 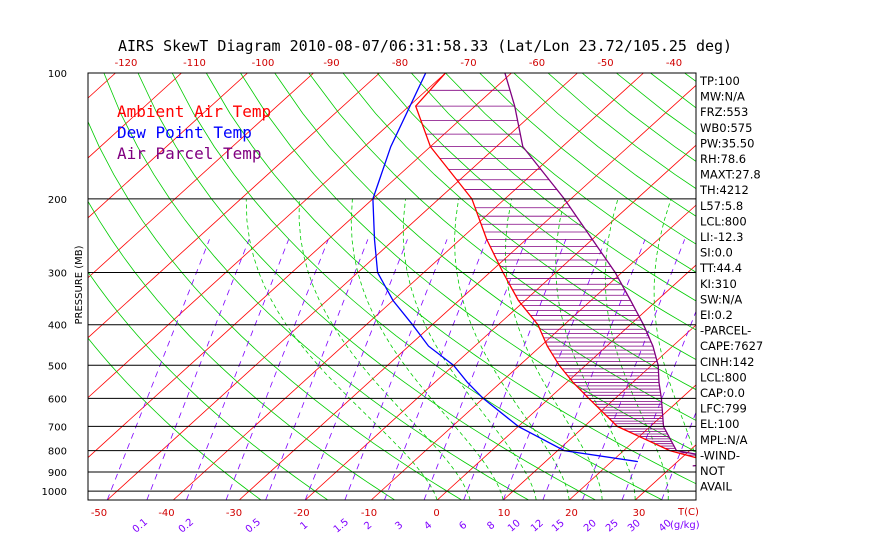 What do you see at coordinates (57, 473) in the screenshot?
I see `pressure-tick-label: 900` at bounding box center [57, 473].